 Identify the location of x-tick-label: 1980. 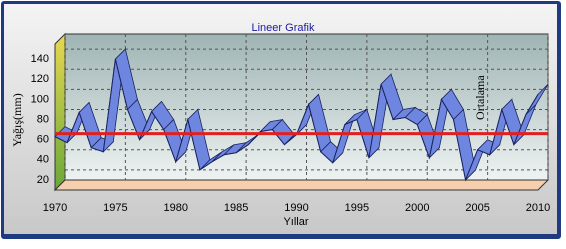
(176, 208).